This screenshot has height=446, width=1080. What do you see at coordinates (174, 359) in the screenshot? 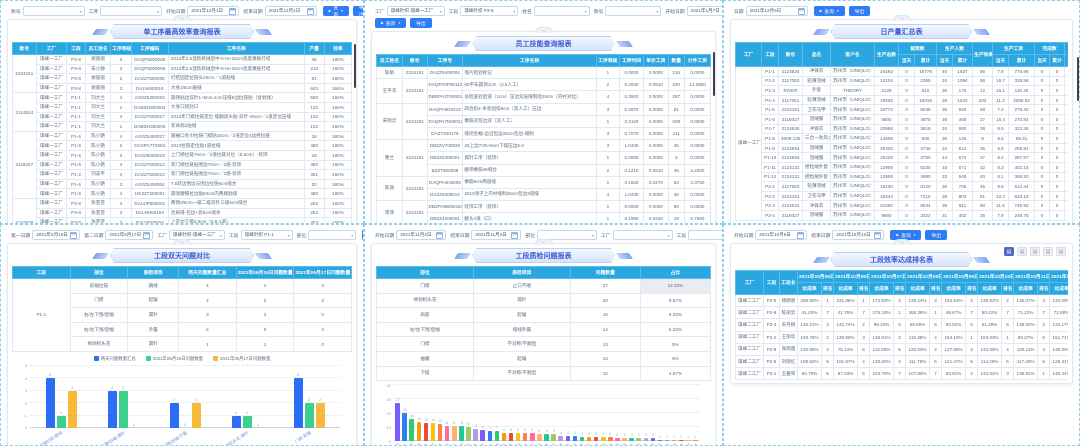
I see `legend-item: 2021年06月16日问题数量` at bounding box center [174, 359].